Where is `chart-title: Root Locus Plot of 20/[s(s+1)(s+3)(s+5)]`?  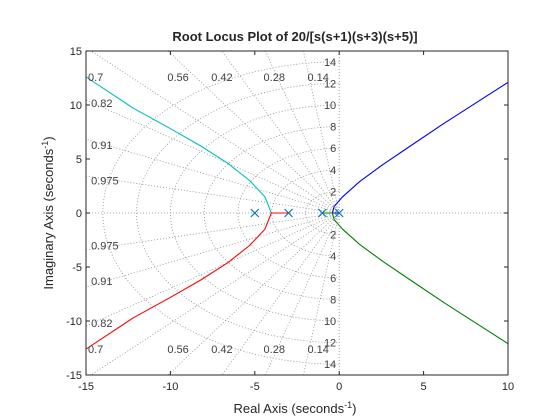
chart-title: Root Locus Plot of 20/[s(s+1)(s+3)(s+5)] is located at coordinates (294, 36).